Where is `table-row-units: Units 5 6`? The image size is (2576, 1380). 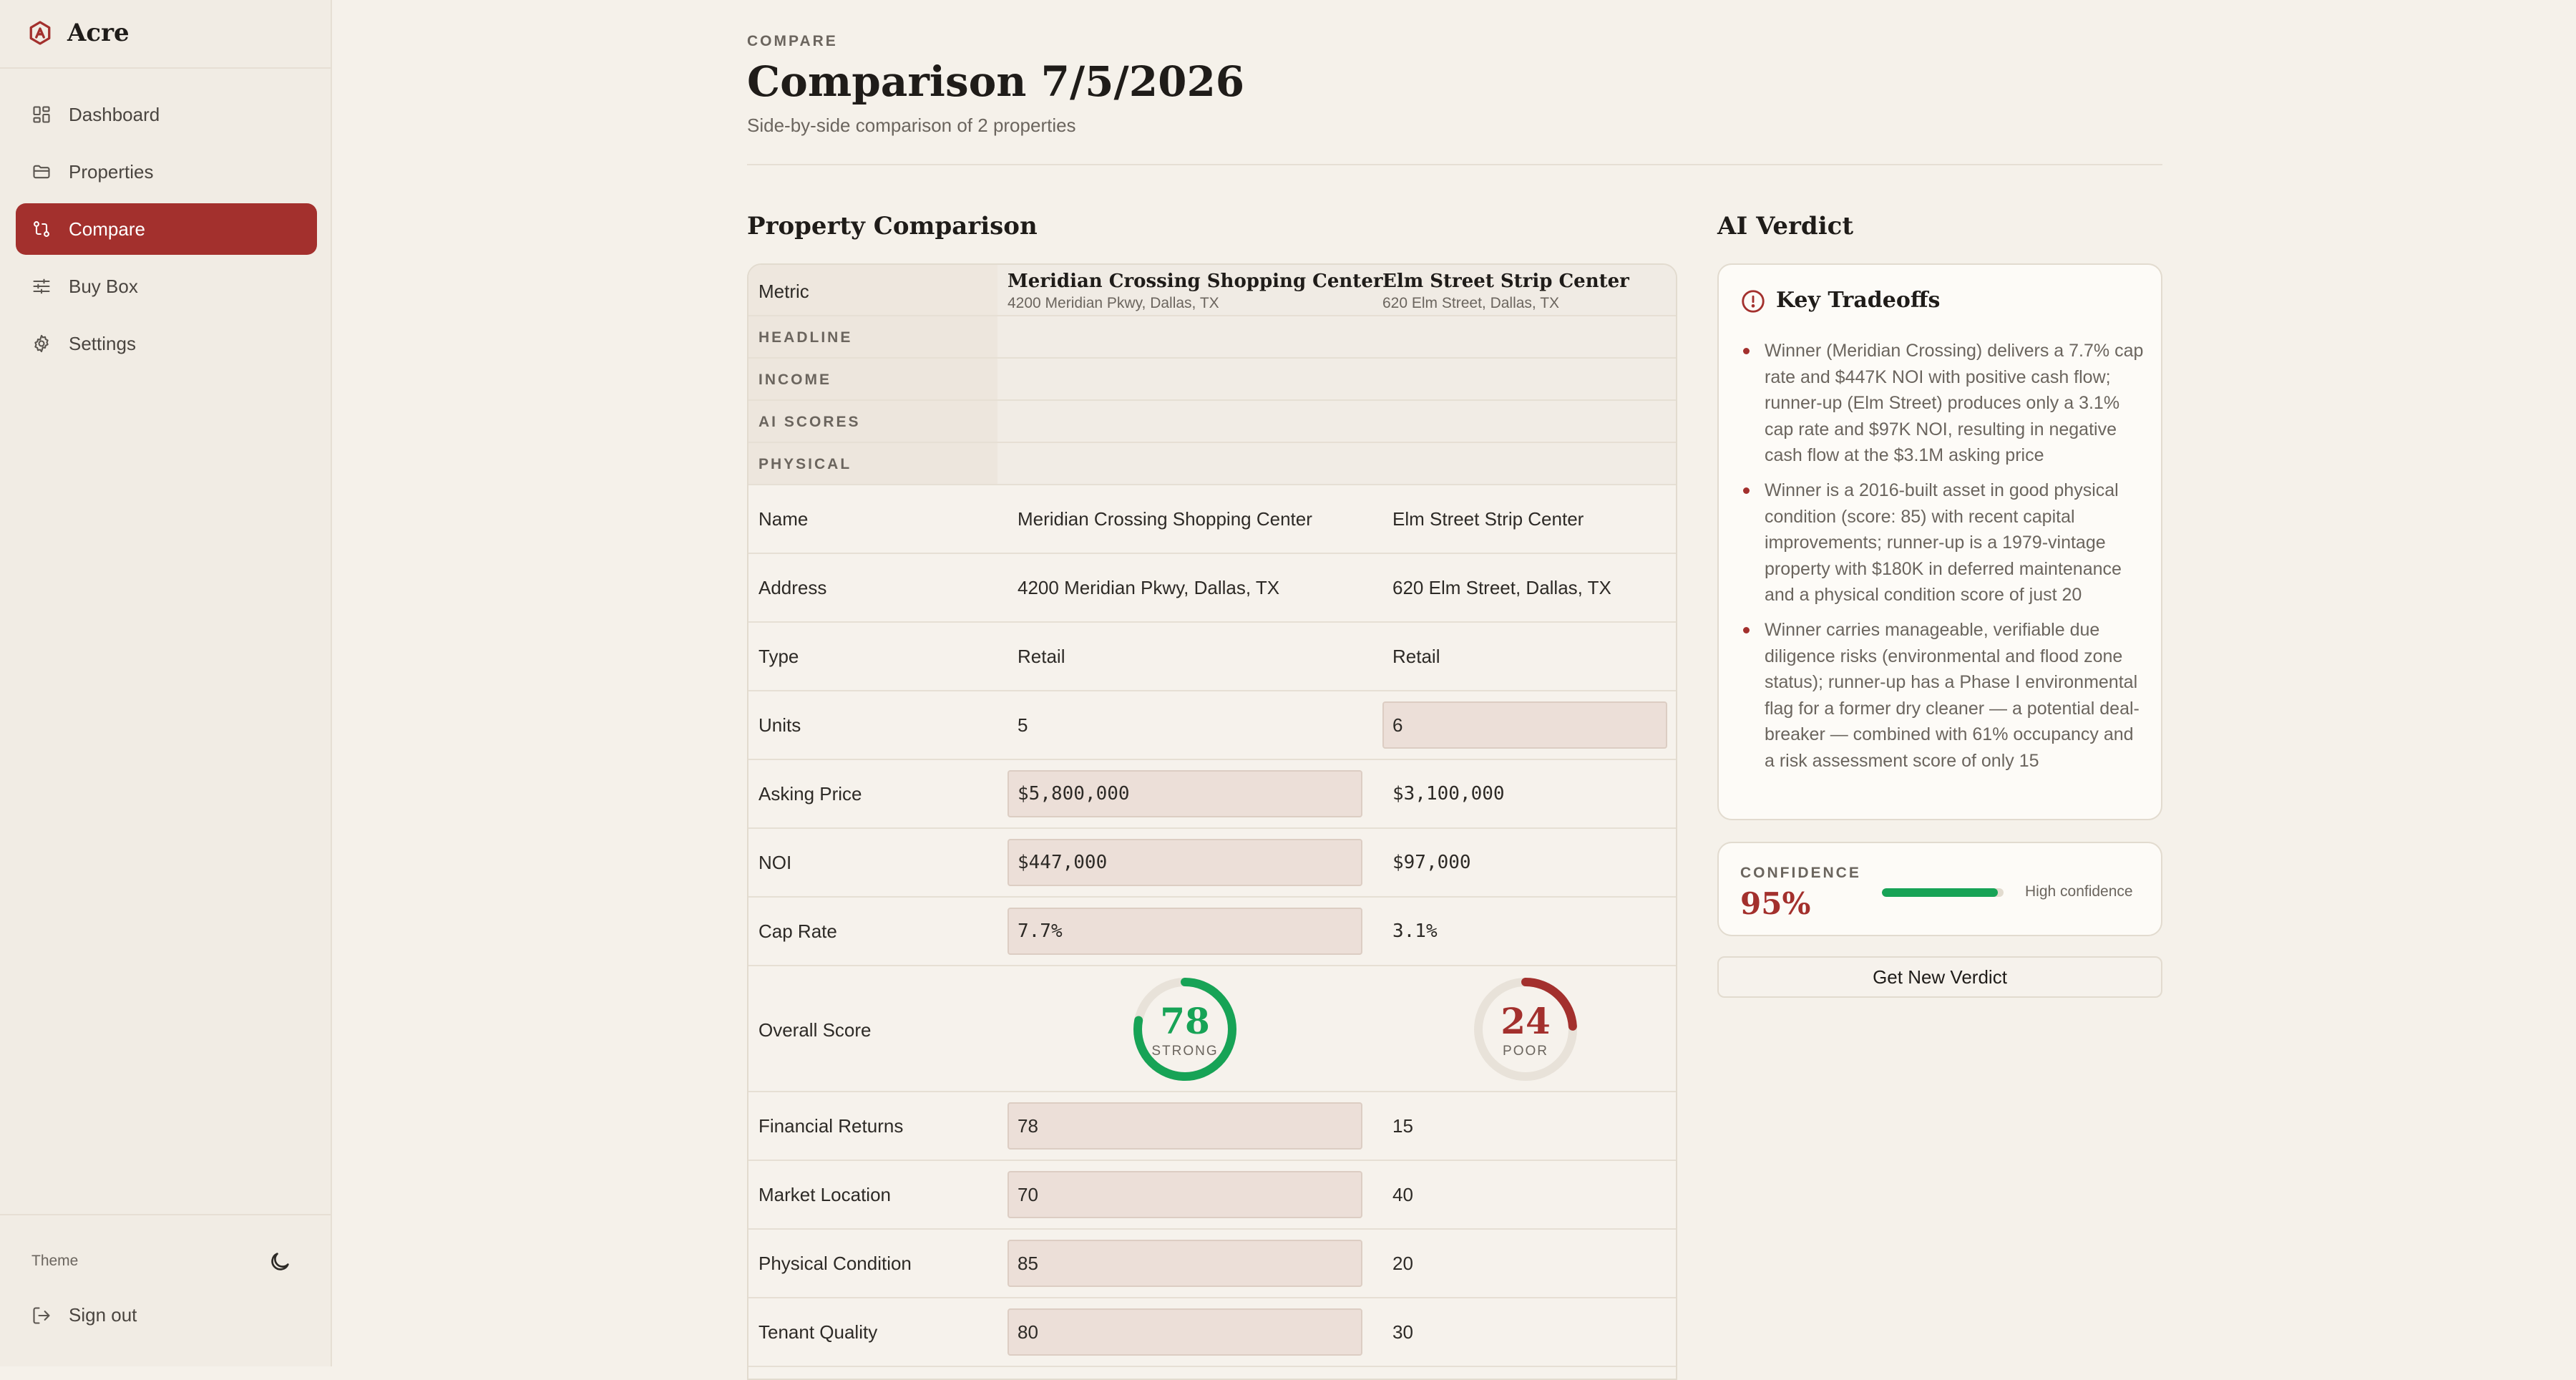
table-row-units: Units 5 6 is located at coordinates (1212, 726).